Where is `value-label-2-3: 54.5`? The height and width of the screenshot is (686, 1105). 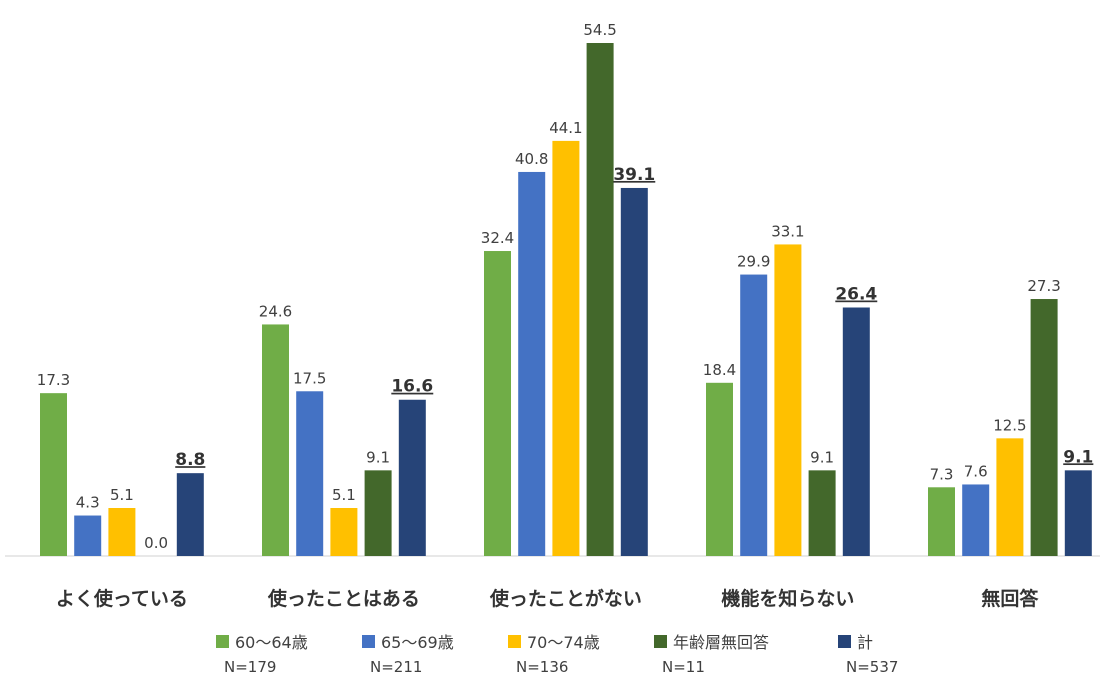 value-label-2-3: 54.5 is located at coordinates (599, 30).